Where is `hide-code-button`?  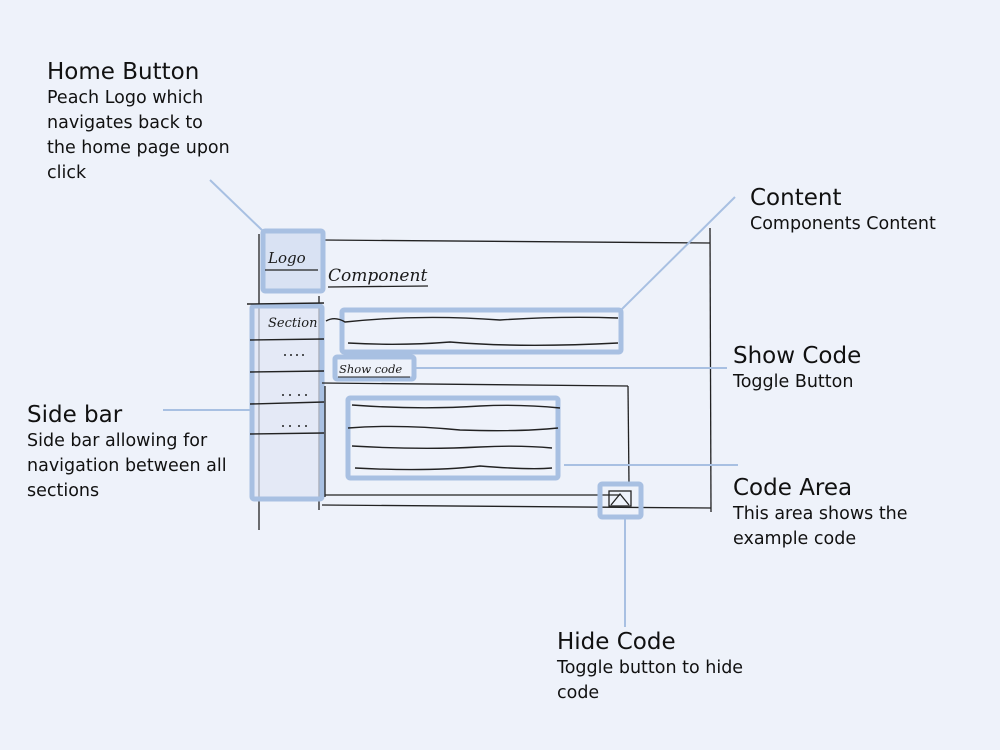
hide-code-button is located at coordinates (620, 500).